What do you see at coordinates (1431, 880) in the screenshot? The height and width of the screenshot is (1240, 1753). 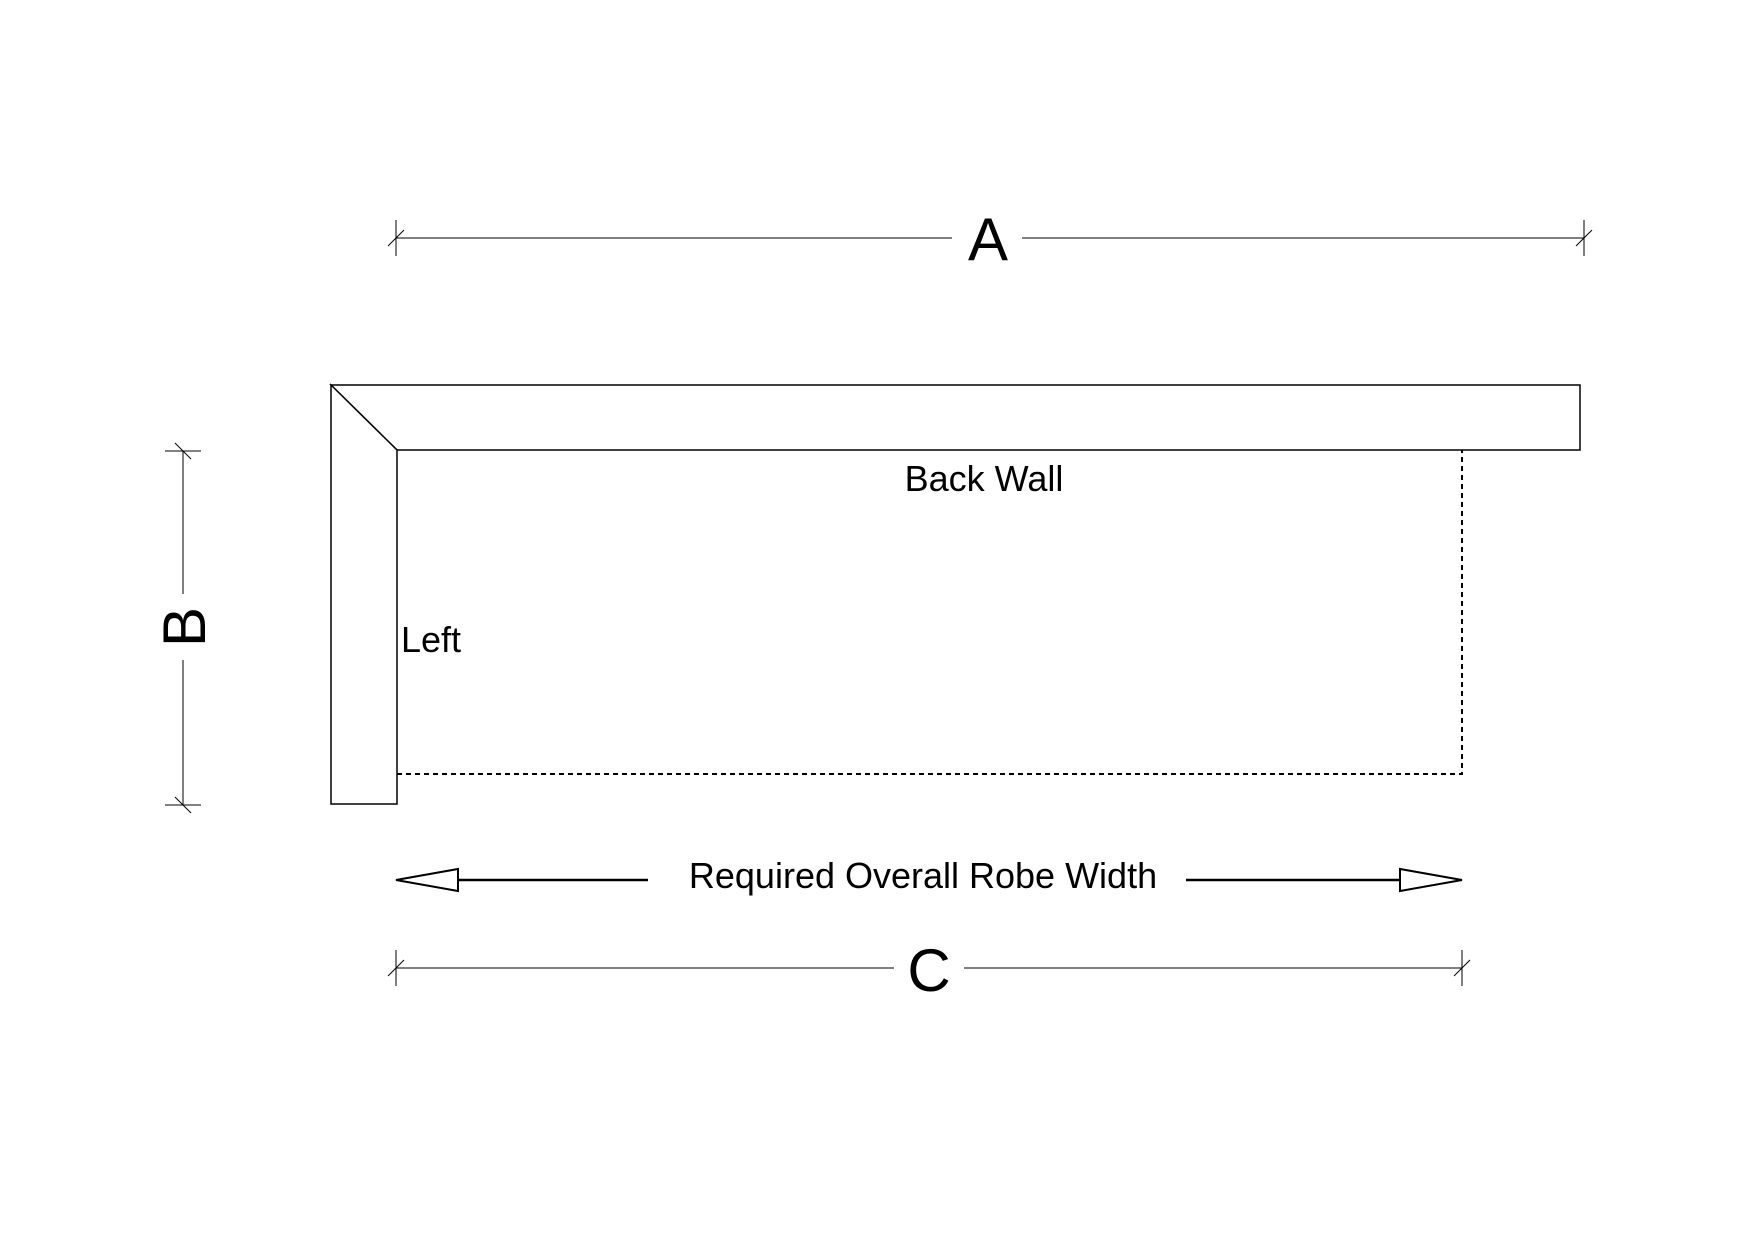 I see `arrow-head-right` at bounding box center [1431, 880].